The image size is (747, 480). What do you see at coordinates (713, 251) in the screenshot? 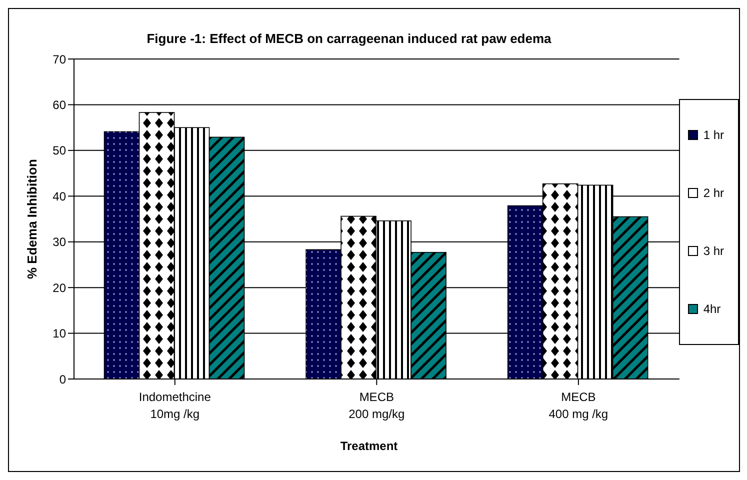
I see `legend-label: 3 hr` at bounding box center [713, 251].